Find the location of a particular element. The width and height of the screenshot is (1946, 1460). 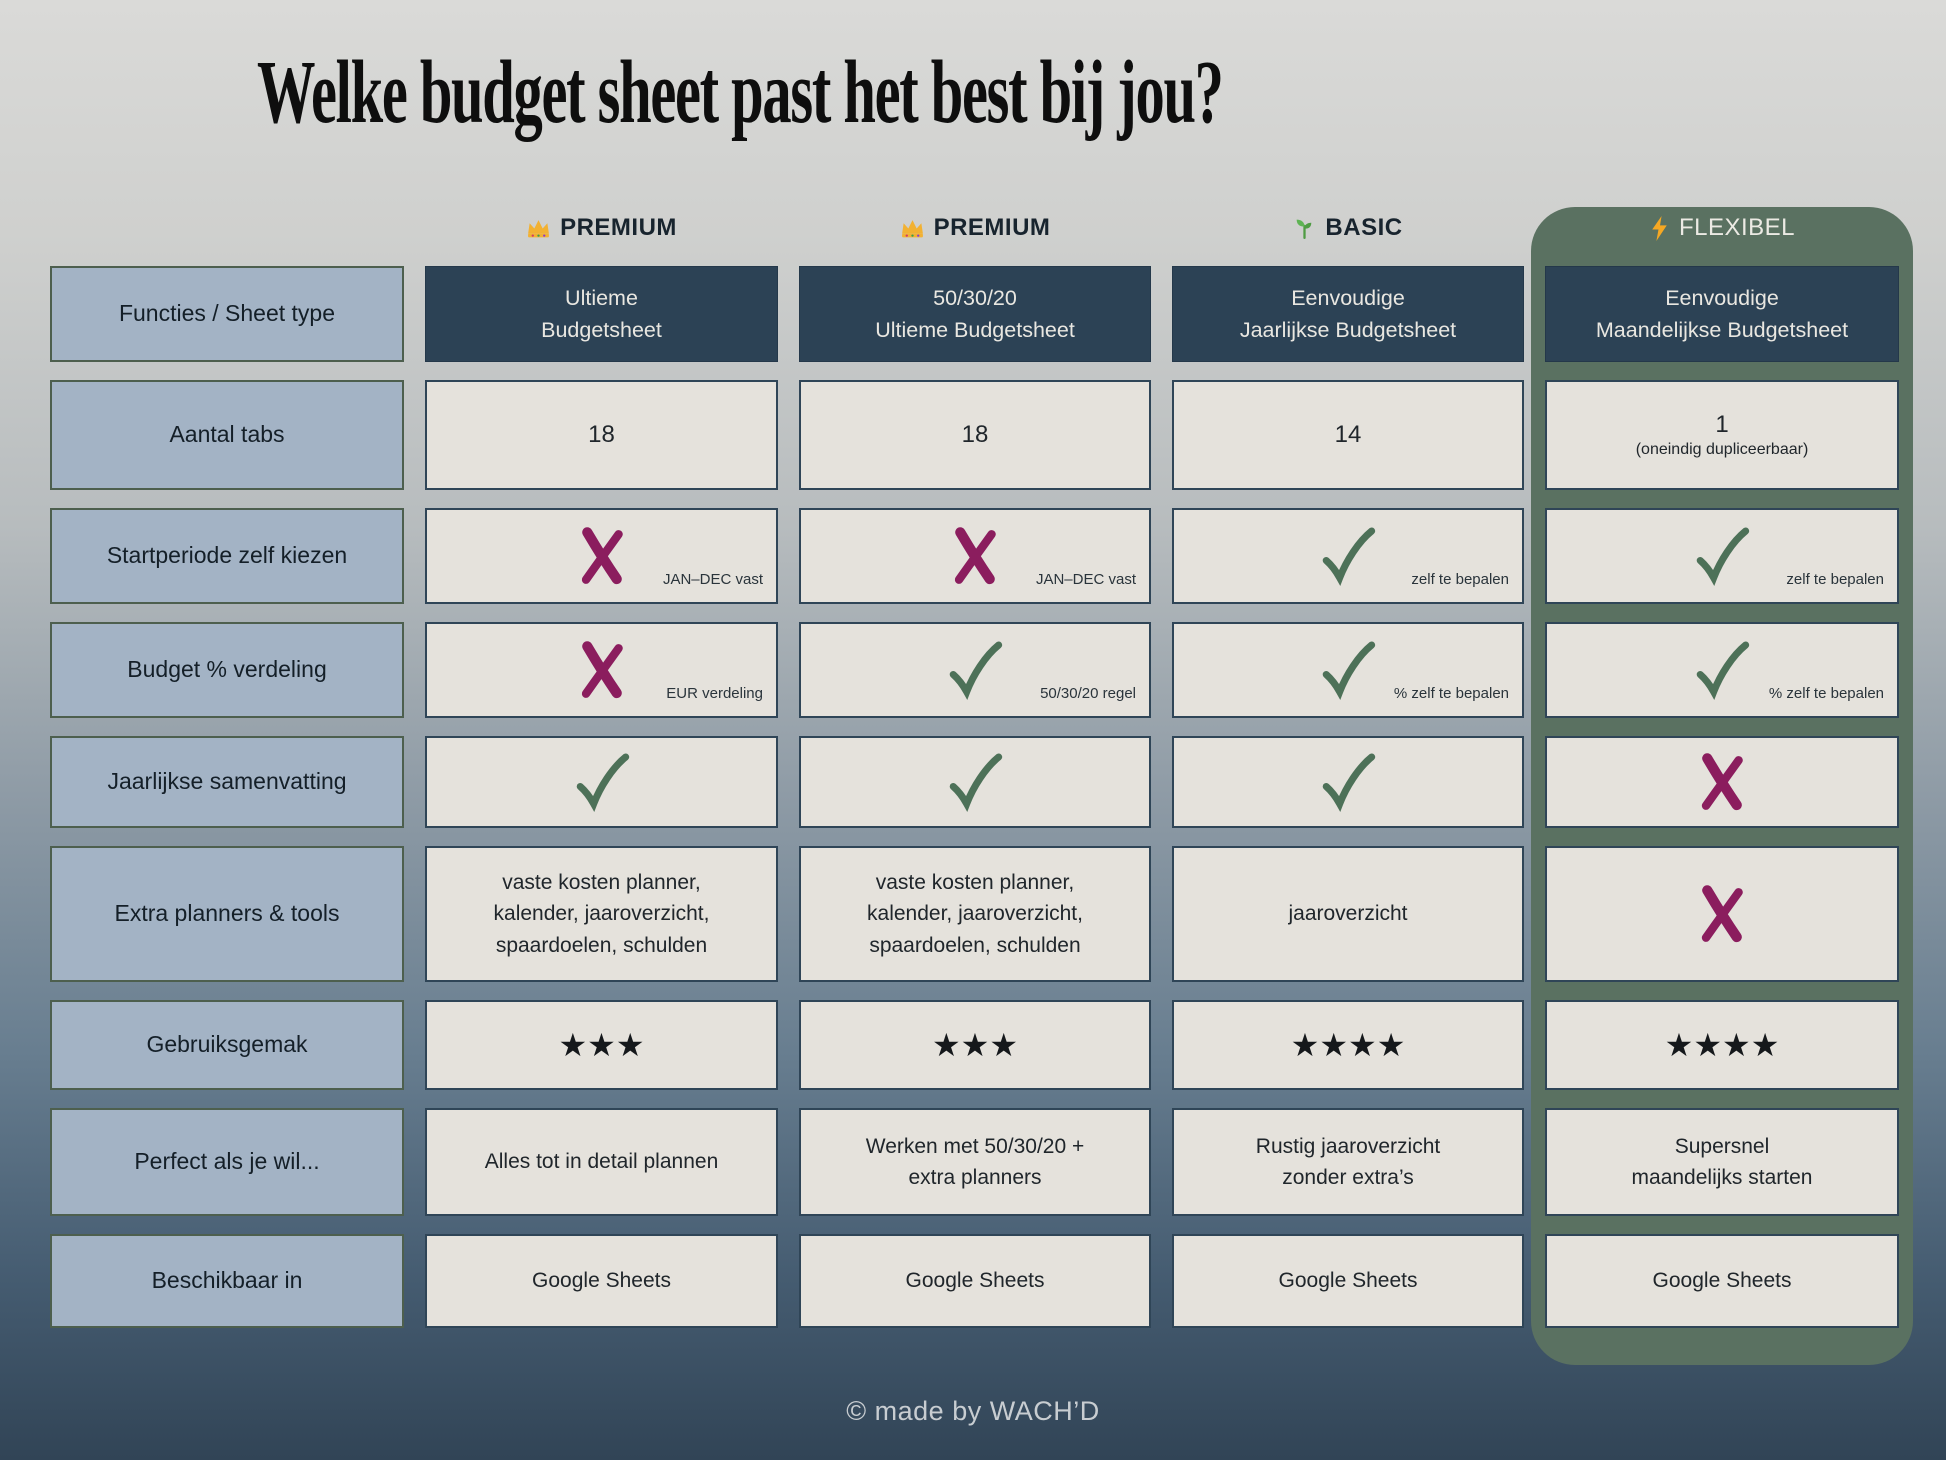

cell-beschikbaar-col2: Google Sheets is located at coordinates (975, 1281).